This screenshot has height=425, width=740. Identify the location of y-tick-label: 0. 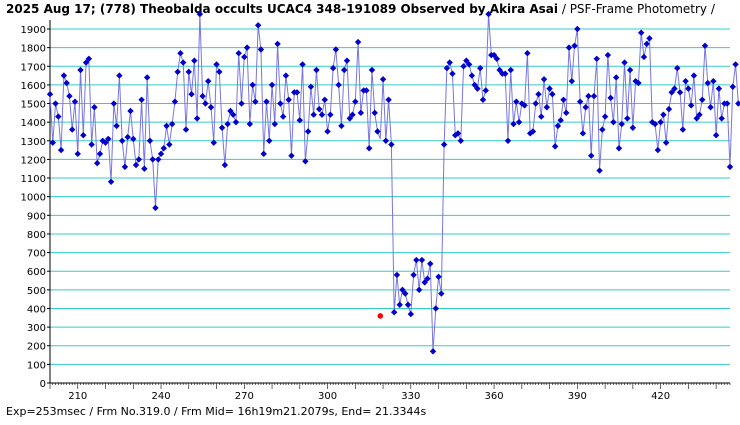
(43, 384).